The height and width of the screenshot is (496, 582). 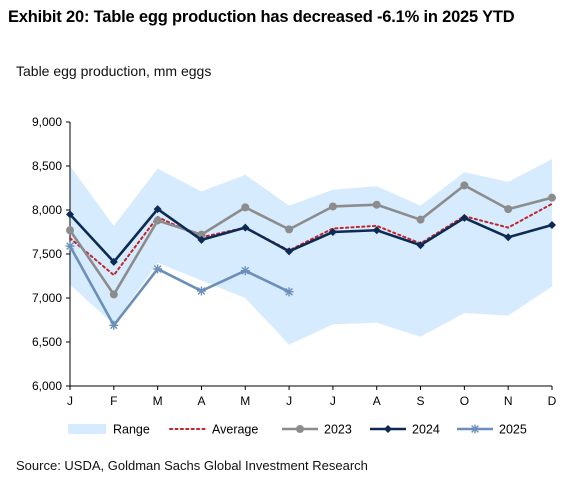 I want to click on legend-marker-2025, so click(x=475, y=429).